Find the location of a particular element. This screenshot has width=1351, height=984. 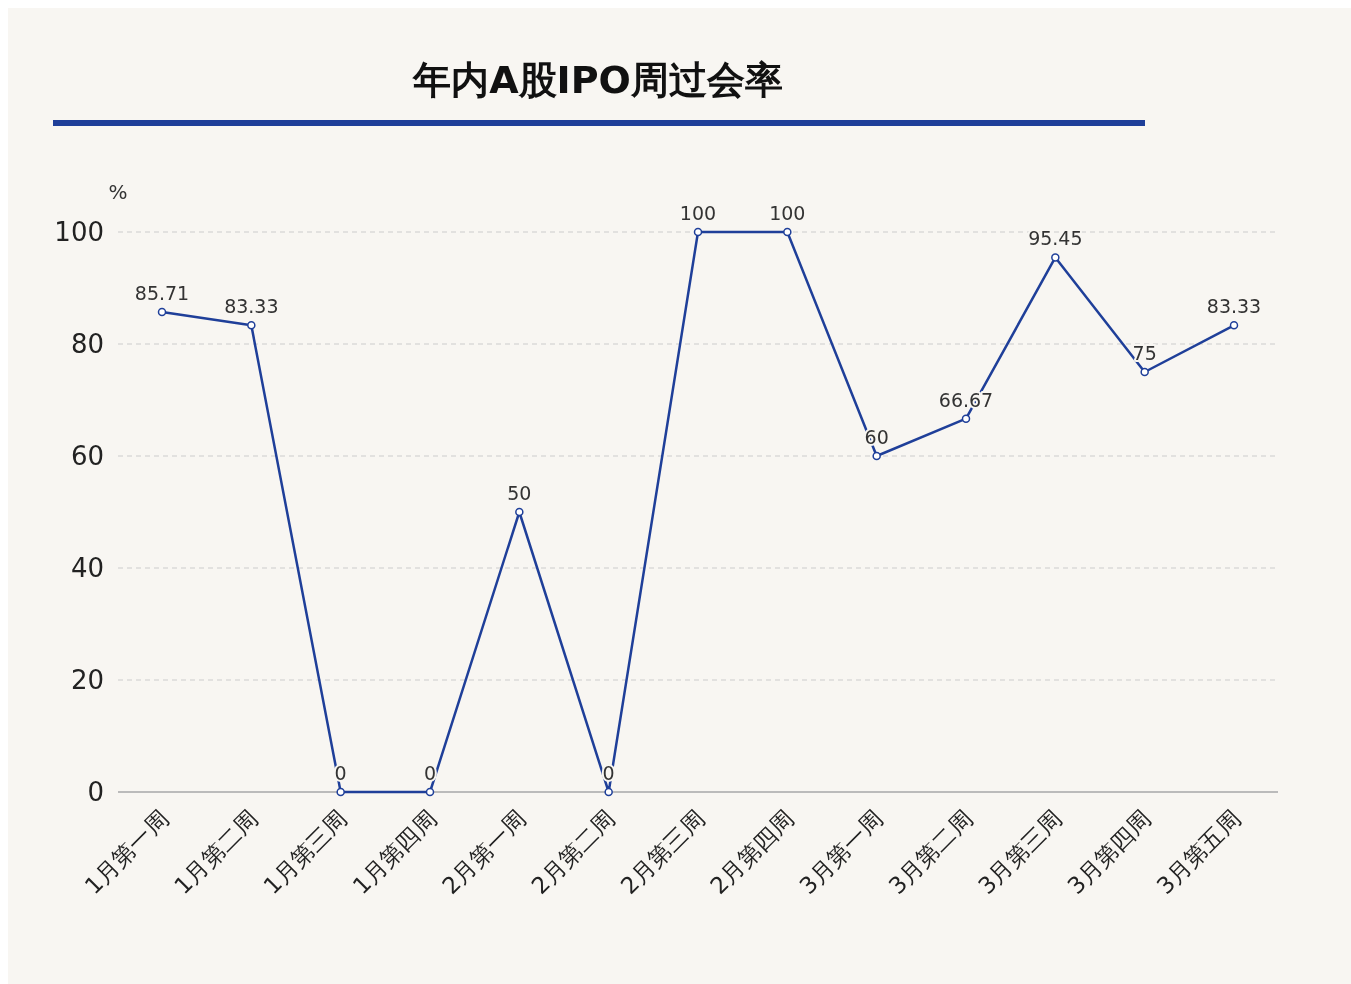

data-label: 50 is located at coordinates (519, 493).